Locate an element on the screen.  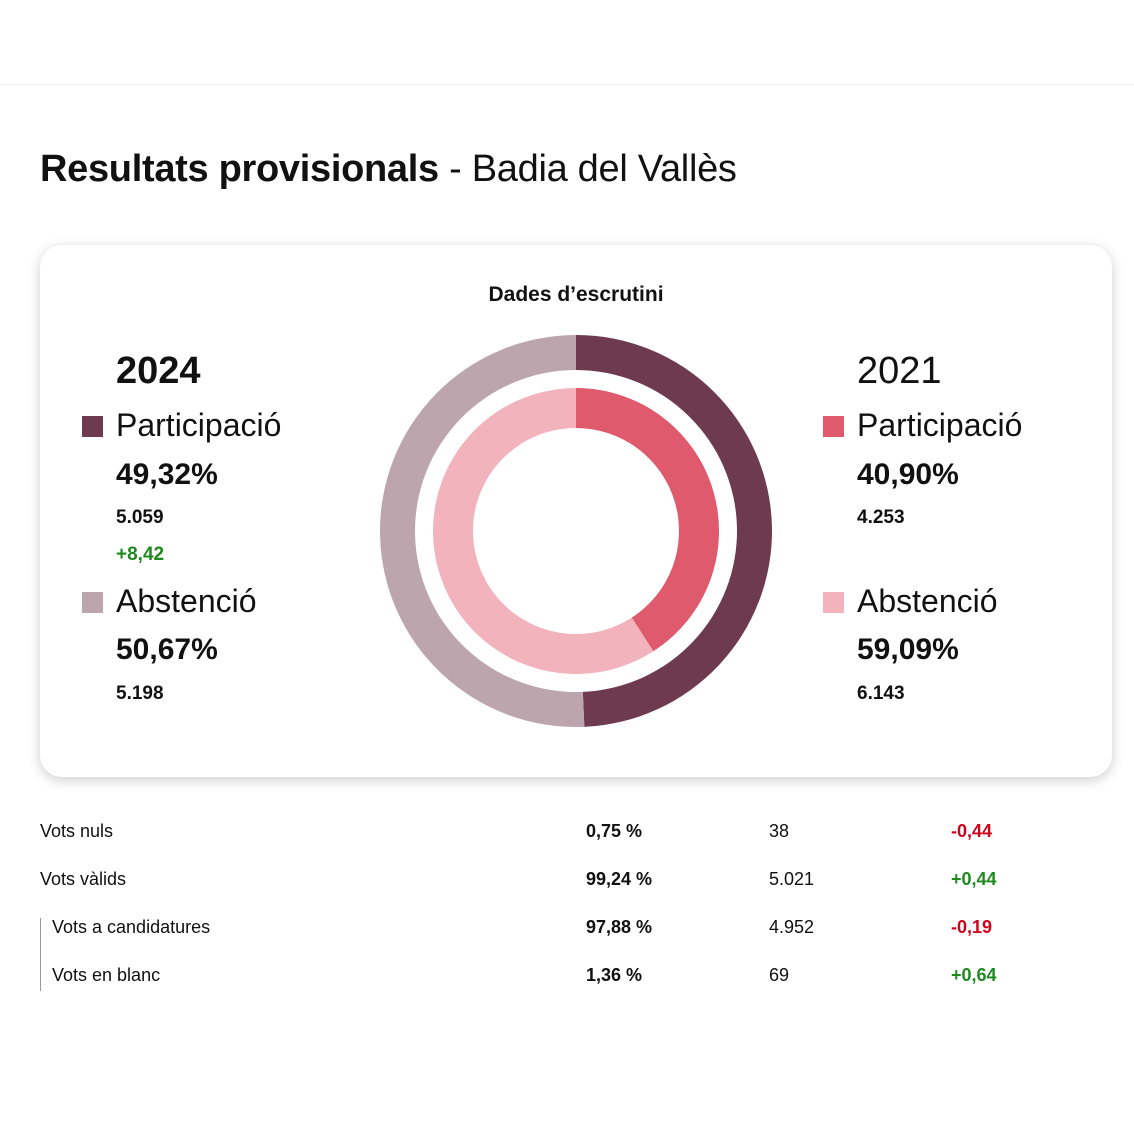
row-pct: 1,36 % is located at coordinates (614, 975).